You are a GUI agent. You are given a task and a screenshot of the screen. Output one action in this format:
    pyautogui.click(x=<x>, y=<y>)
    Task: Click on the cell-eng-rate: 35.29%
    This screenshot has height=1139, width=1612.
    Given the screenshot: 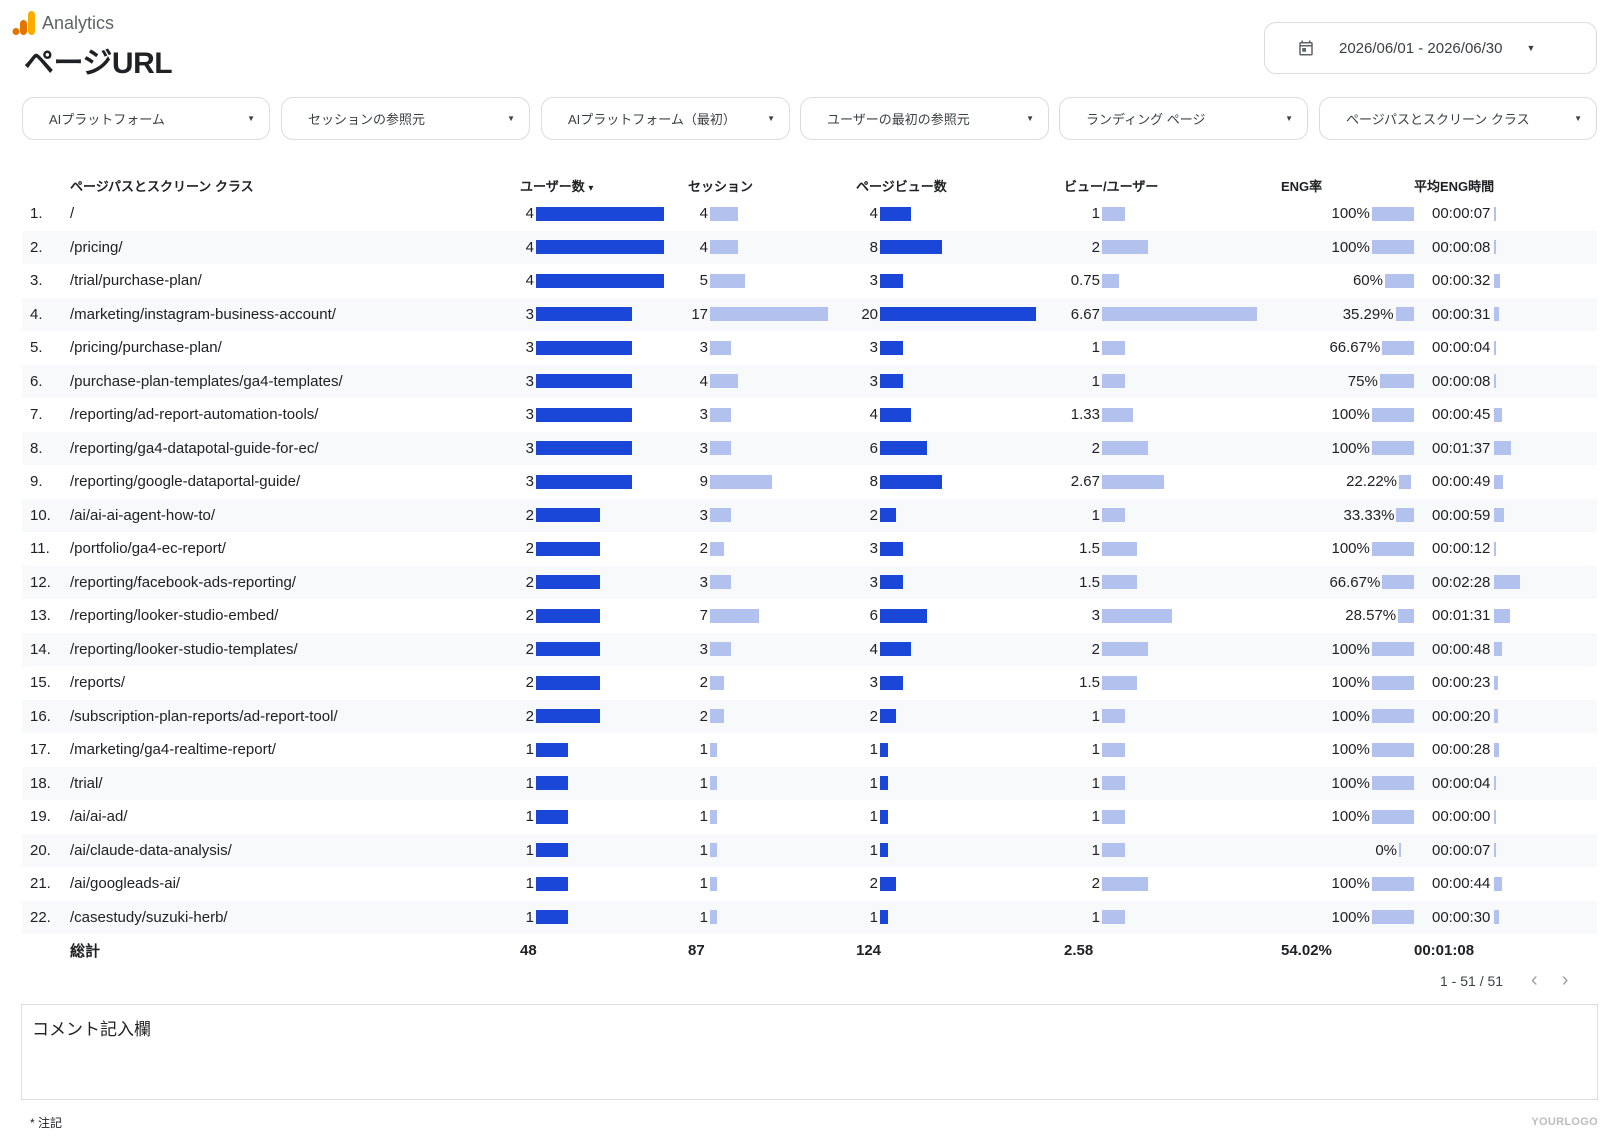 What is the action you would take?
    pyautogui.click(x=1347, y=314)
    